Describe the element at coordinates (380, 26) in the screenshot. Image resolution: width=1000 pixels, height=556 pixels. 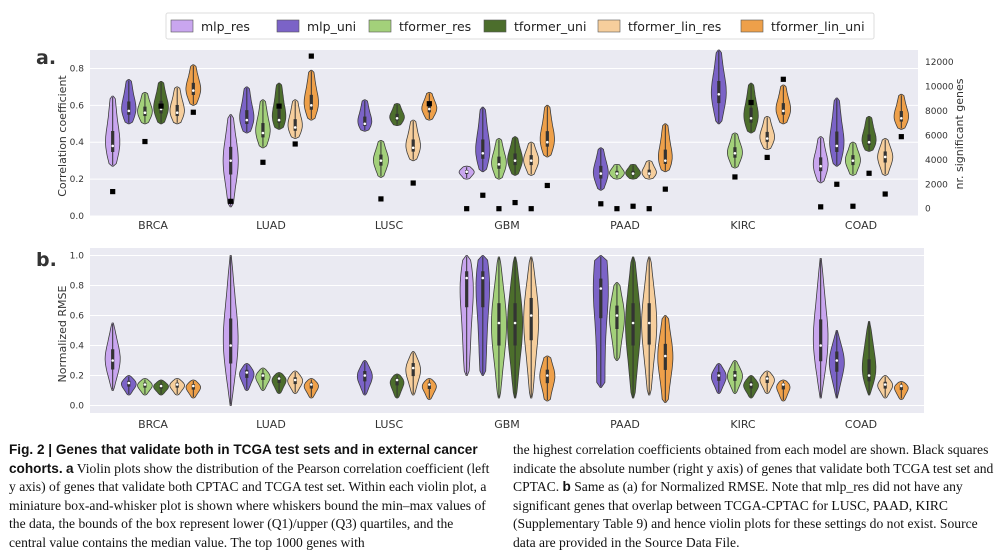
I see `legend-swatch-tformer_res` at that location.